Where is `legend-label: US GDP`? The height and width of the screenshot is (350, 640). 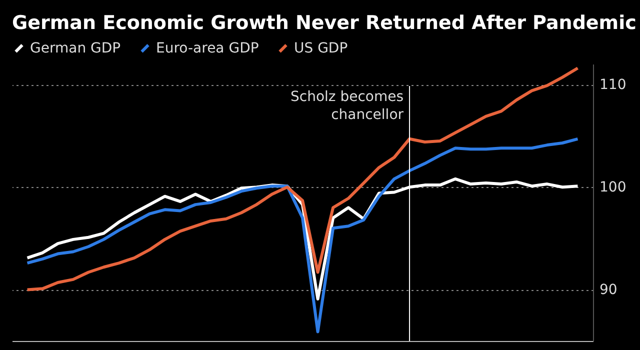 legend-label: US GDP is located at coordinates (321, 48).